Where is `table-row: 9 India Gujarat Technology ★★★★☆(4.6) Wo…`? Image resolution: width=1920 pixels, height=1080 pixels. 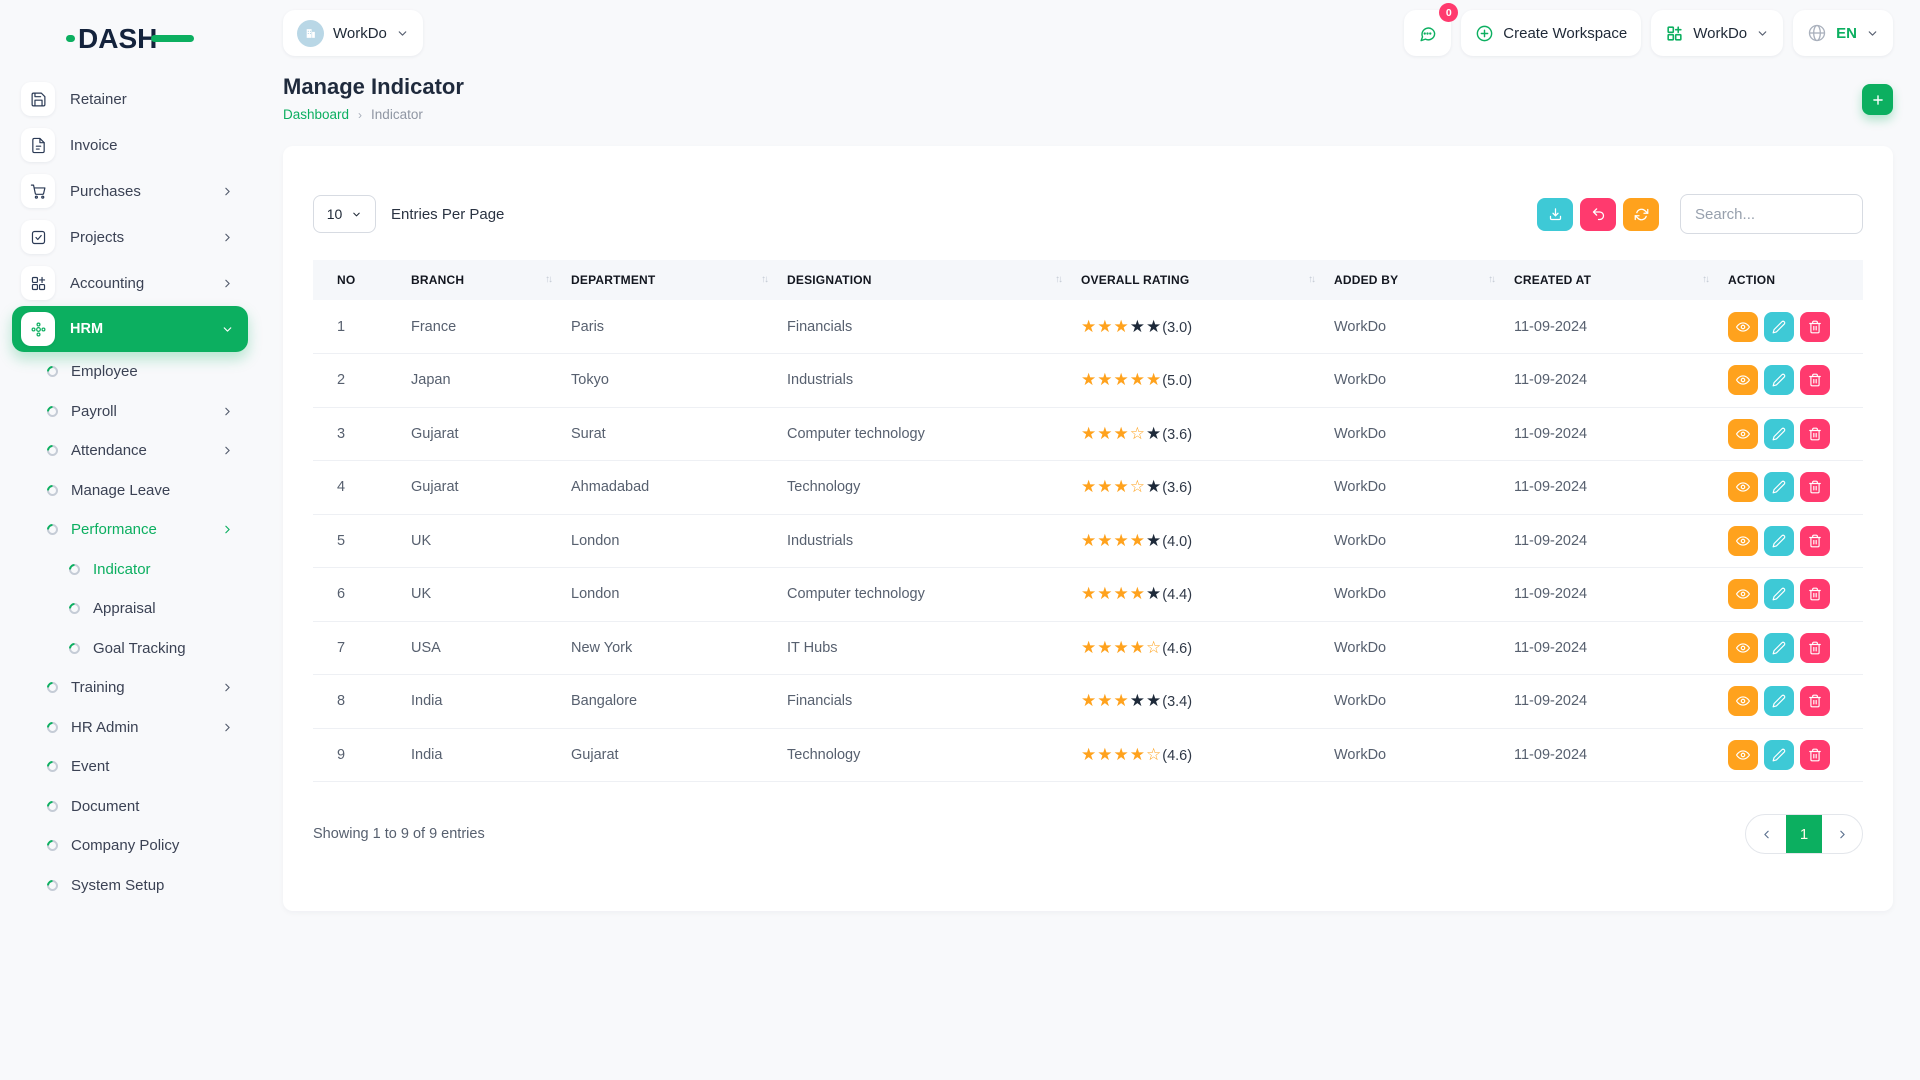 table-row: 9 India Gujarat Technology ★★★★☆(4.6) Wo… is located at coordinates (1088, 755).